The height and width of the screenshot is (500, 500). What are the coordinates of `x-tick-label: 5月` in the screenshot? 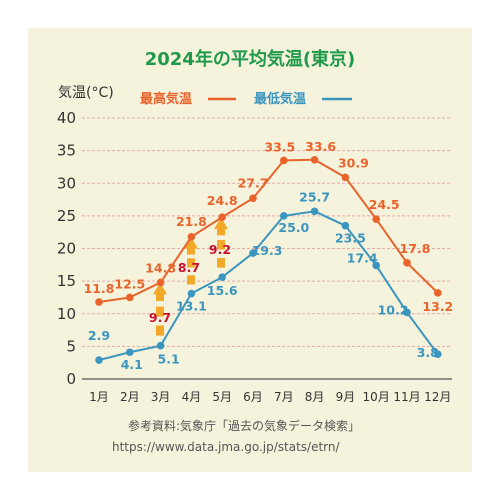 It's located at (222, 397).